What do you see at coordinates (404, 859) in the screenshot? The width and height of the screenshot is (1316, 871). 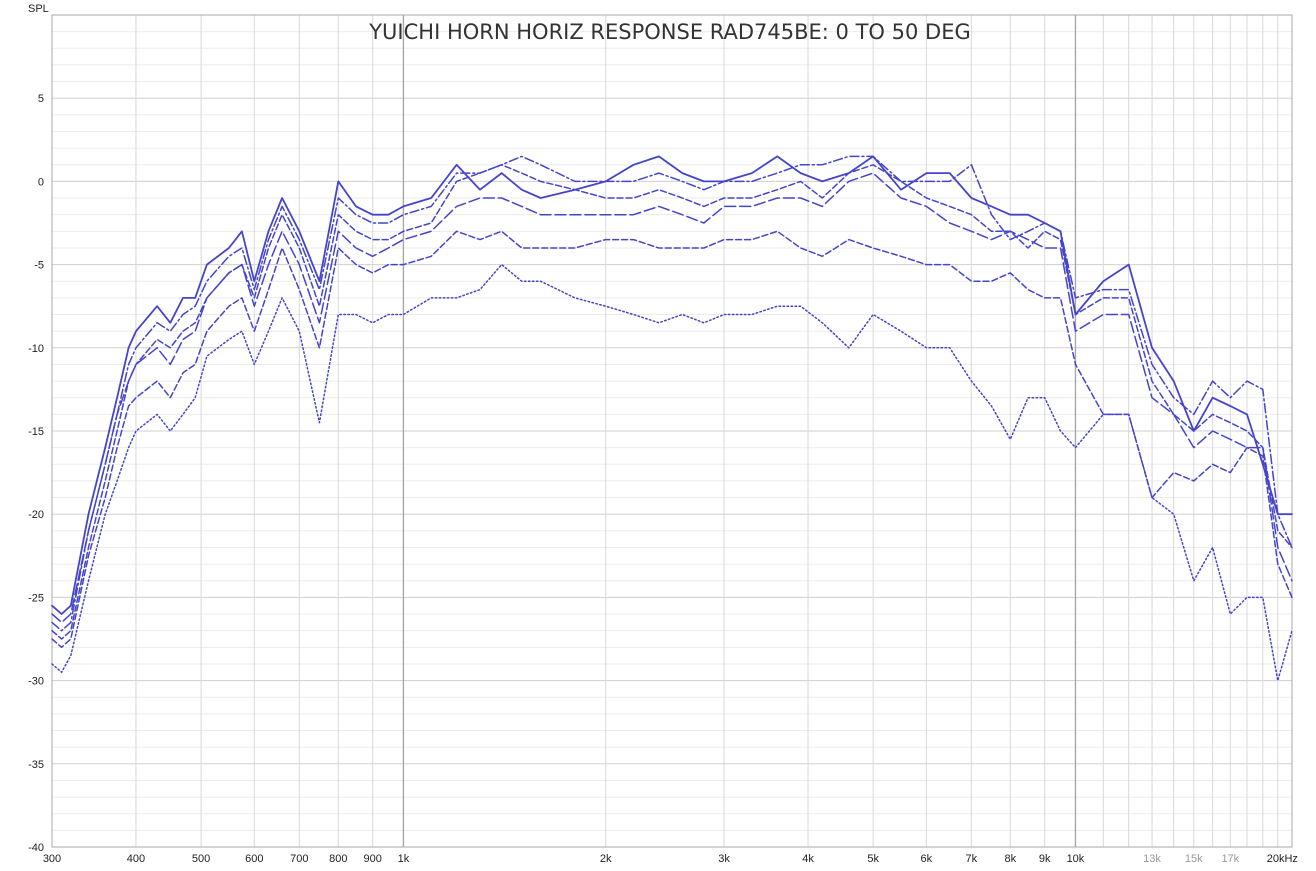 I see `x-tick-label: 1k` at bounding box center [404, 859].